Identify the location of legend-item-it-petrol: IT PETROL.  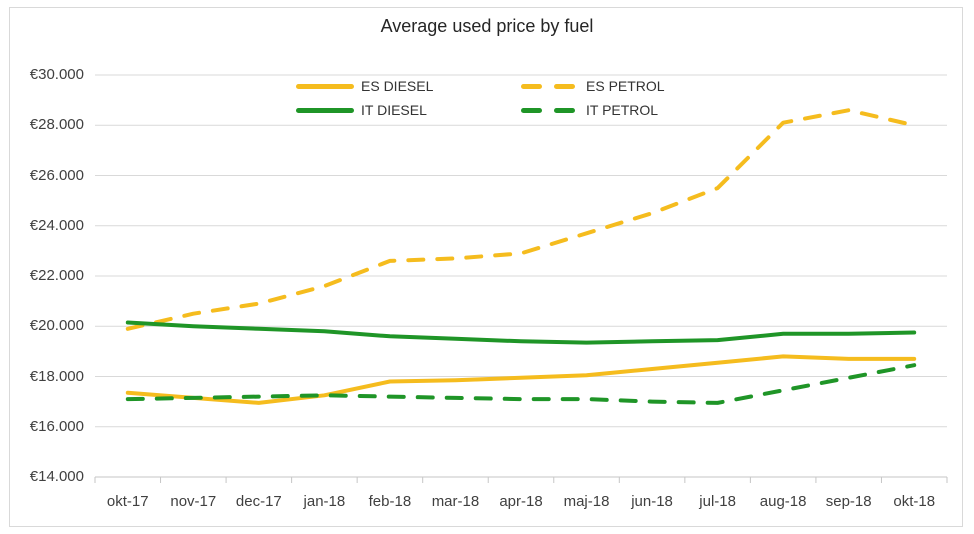
(589, 110).